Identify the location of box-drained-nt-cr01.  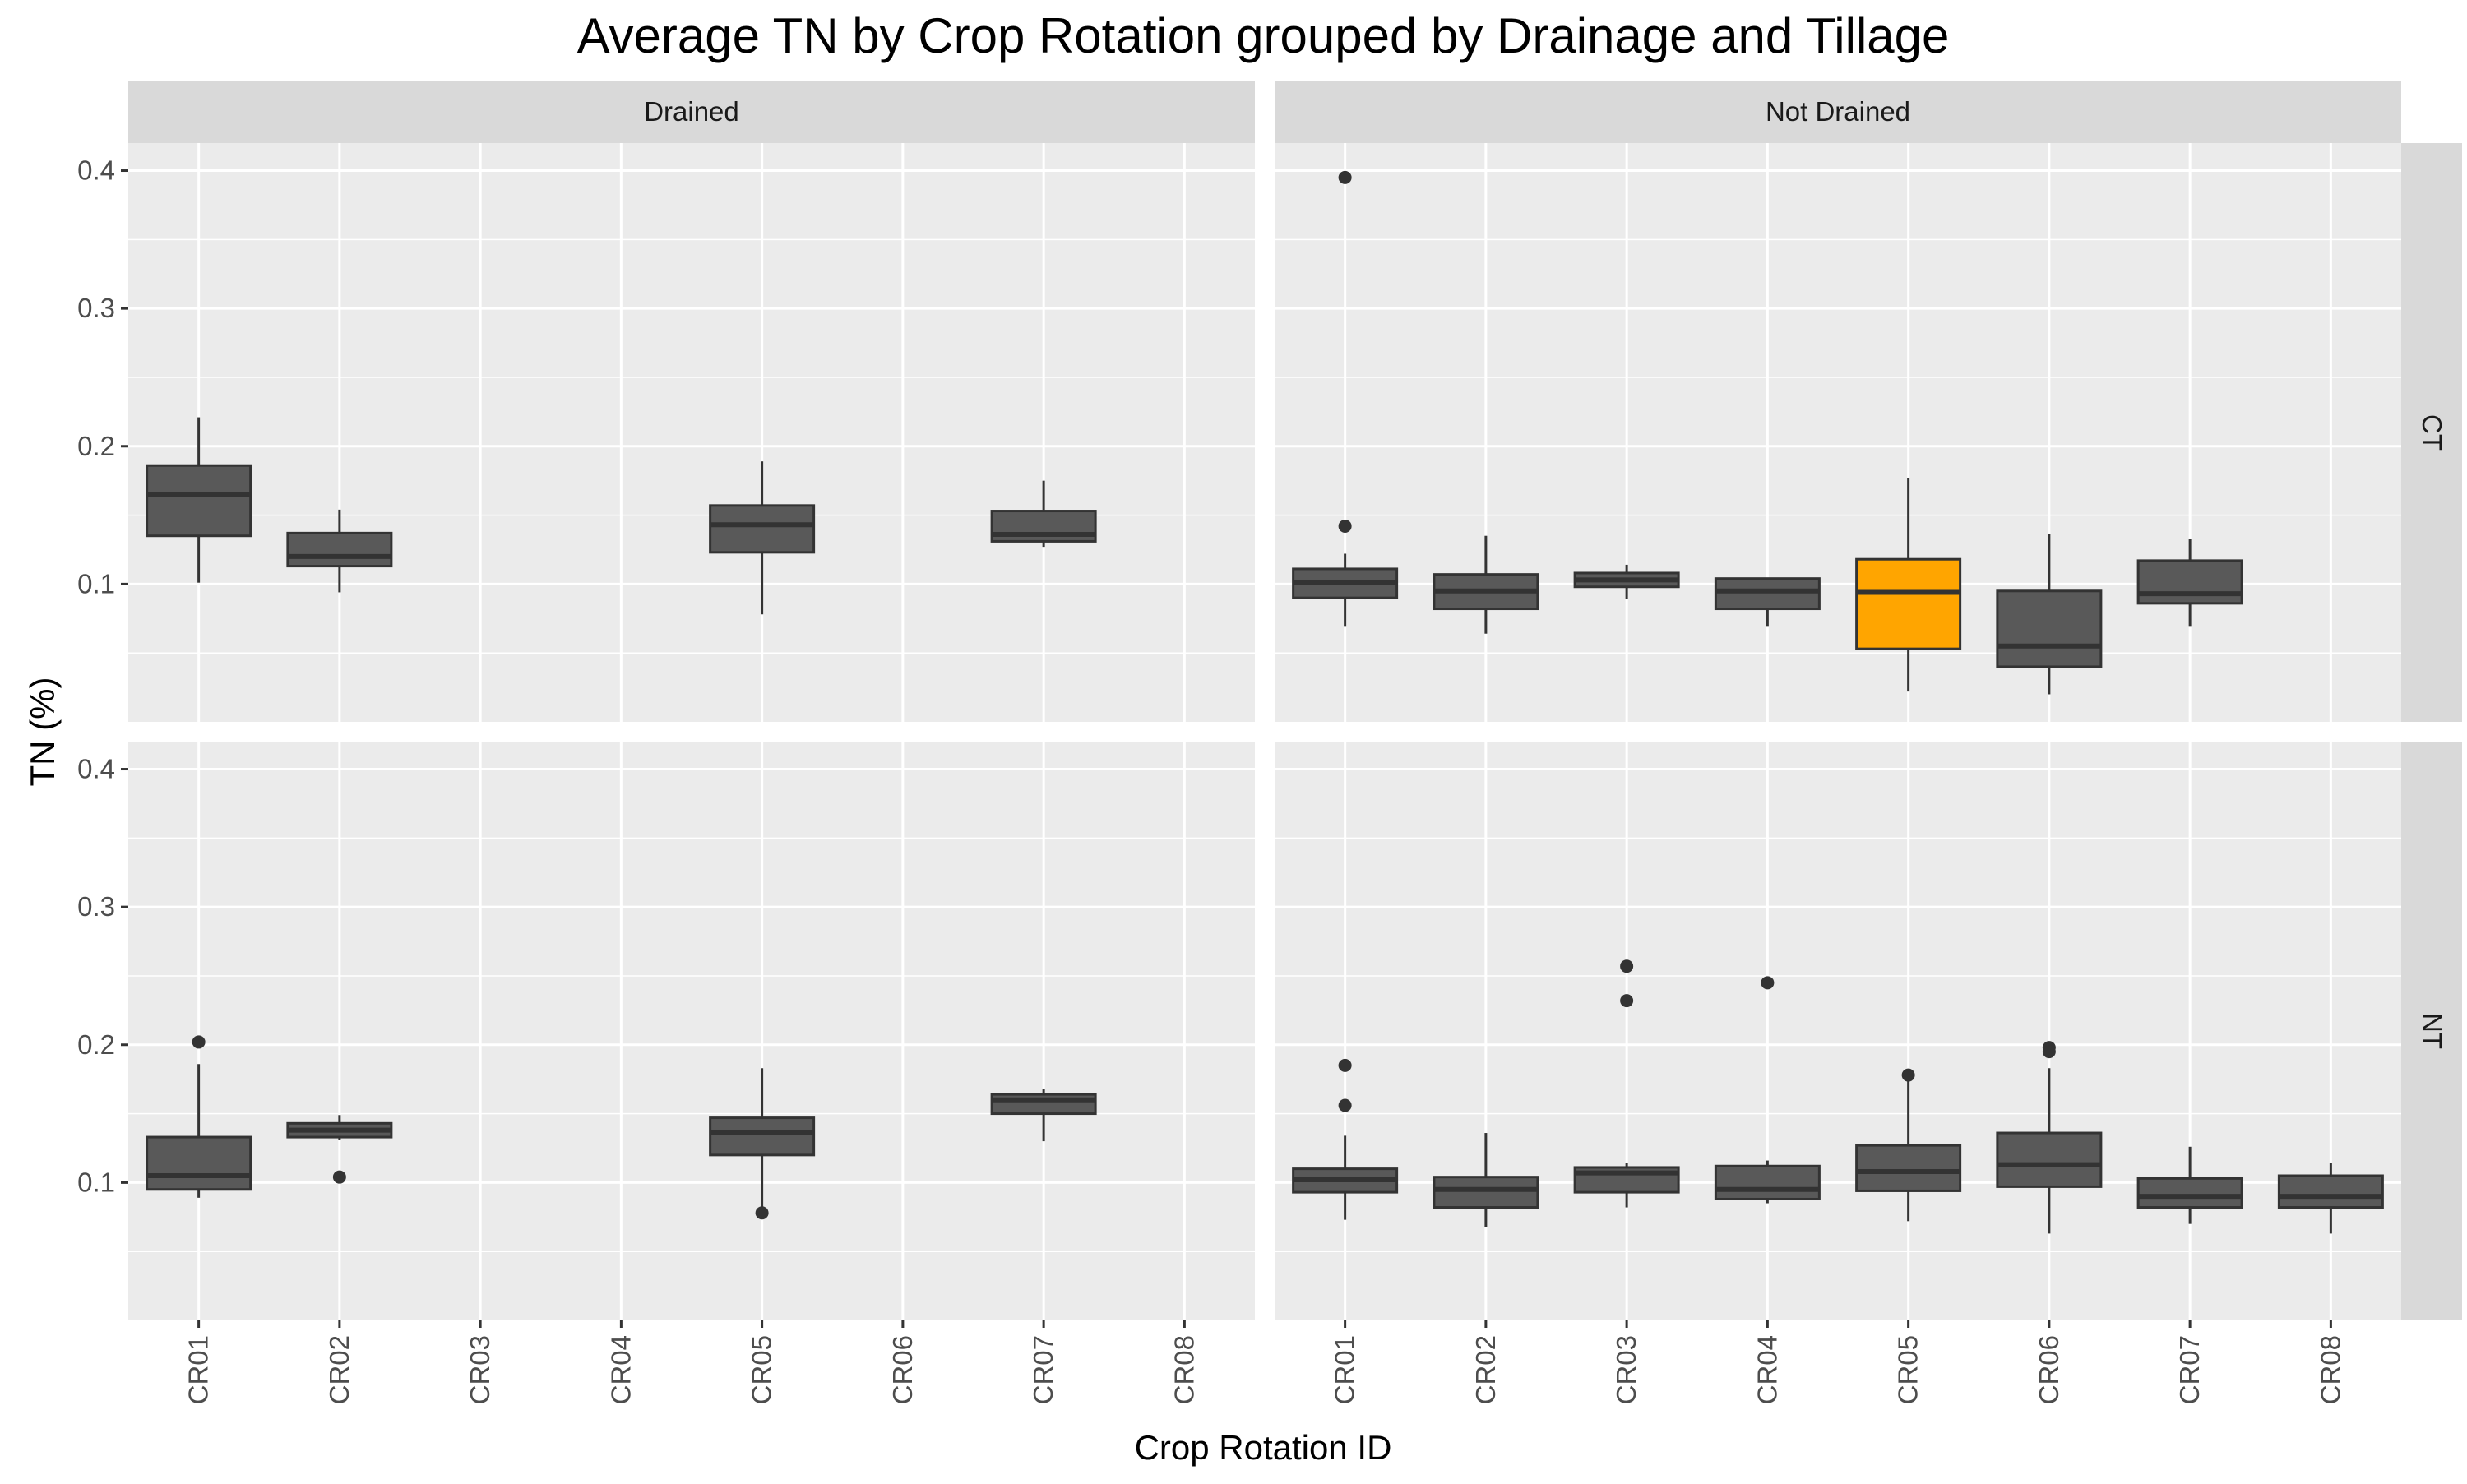
(199, 1116).